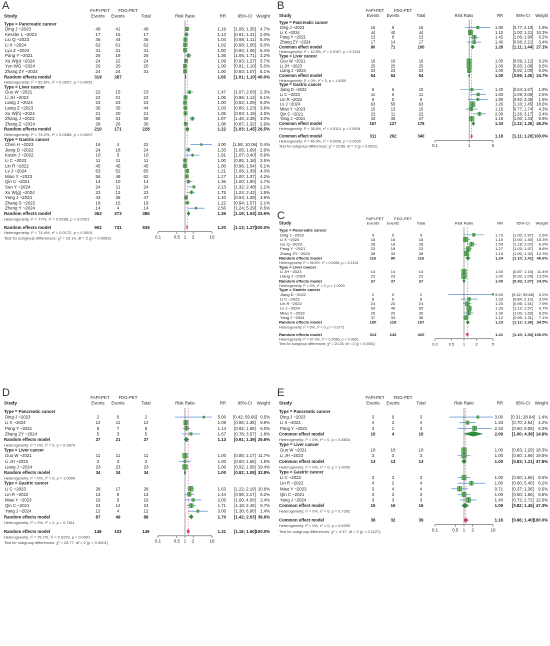 The image size is (550, 646). I want to click on weight-value: 34.5%, so click(543, 322).